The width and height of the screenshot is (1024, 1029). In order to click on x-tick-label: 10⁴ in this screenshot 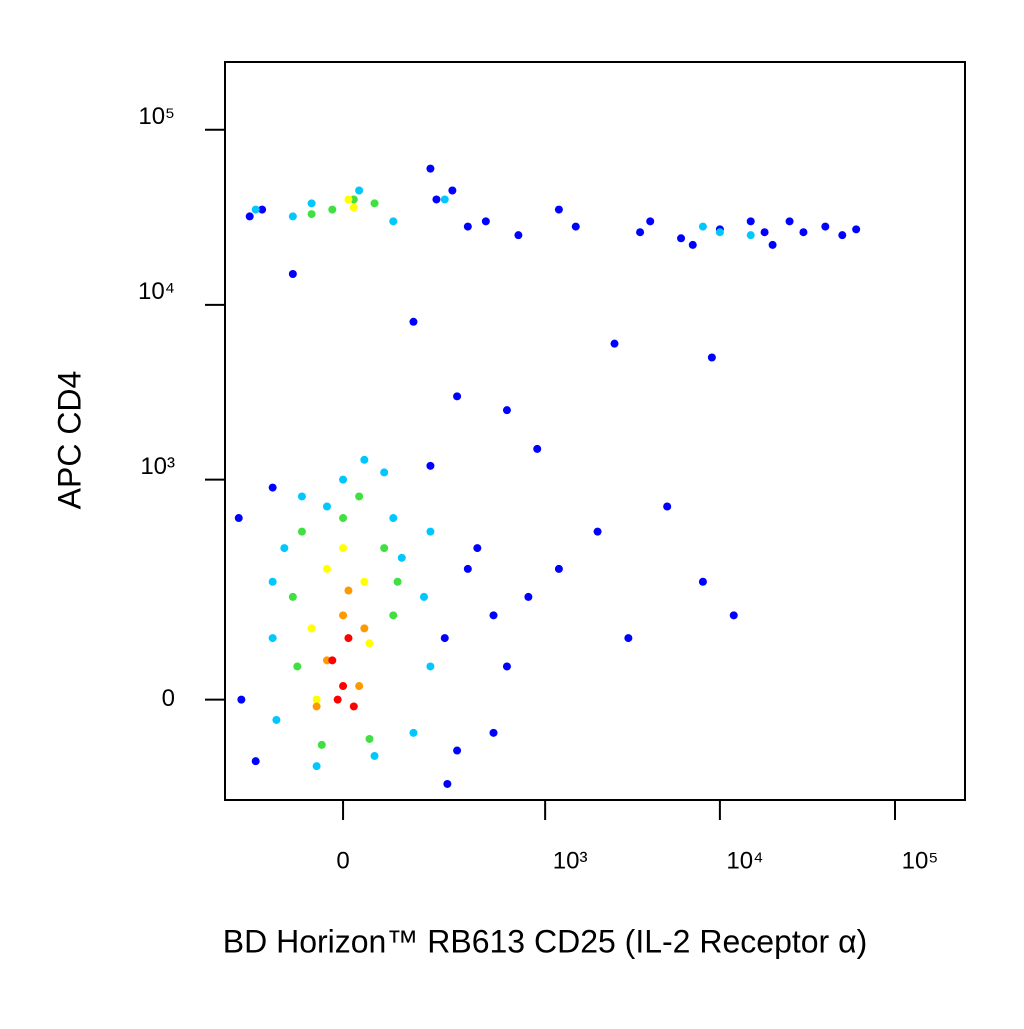, I will do `click(744, 860)`.